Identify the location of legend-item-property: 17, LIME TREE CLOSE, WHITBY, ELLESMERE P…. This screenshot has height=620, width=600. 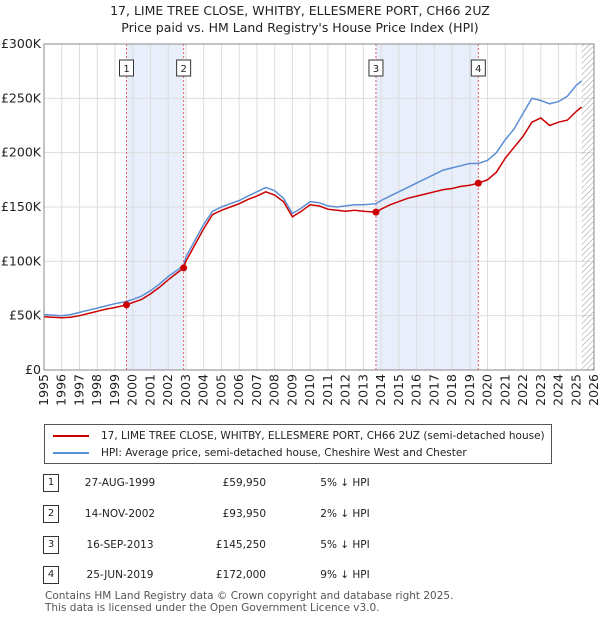
(299, 436).